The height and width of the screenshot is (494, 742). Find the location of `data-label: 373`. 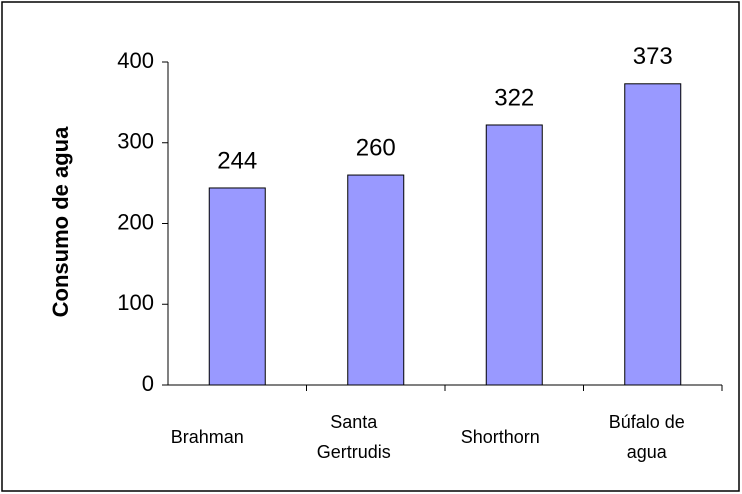

data-label: 373 is located at coordinates (653, 56).